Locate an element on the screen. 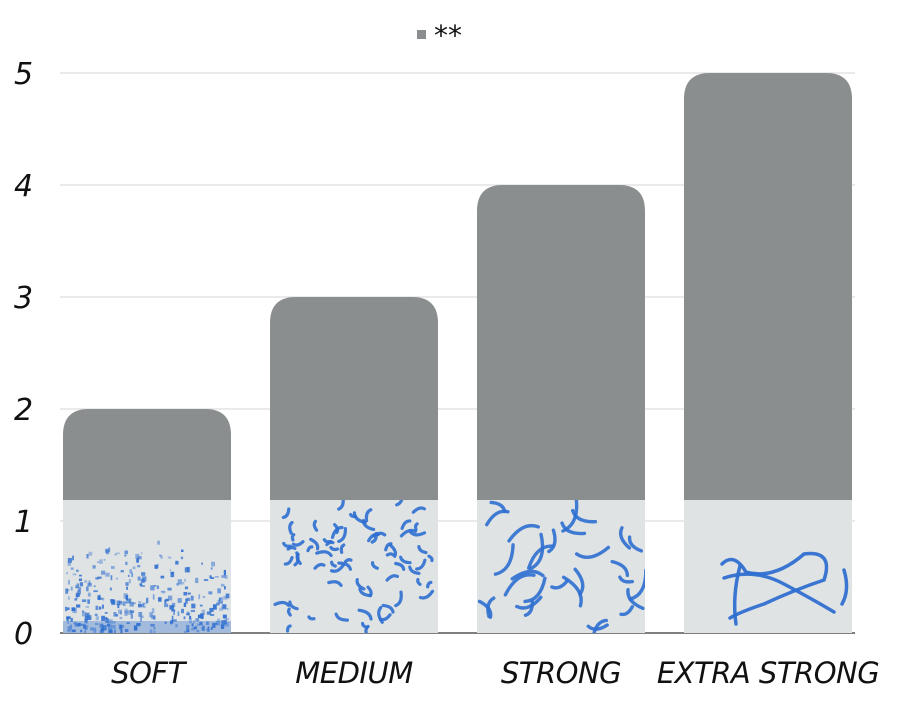 This screenshot has height=716, width=898. bar is located at coordinates (768, 353).